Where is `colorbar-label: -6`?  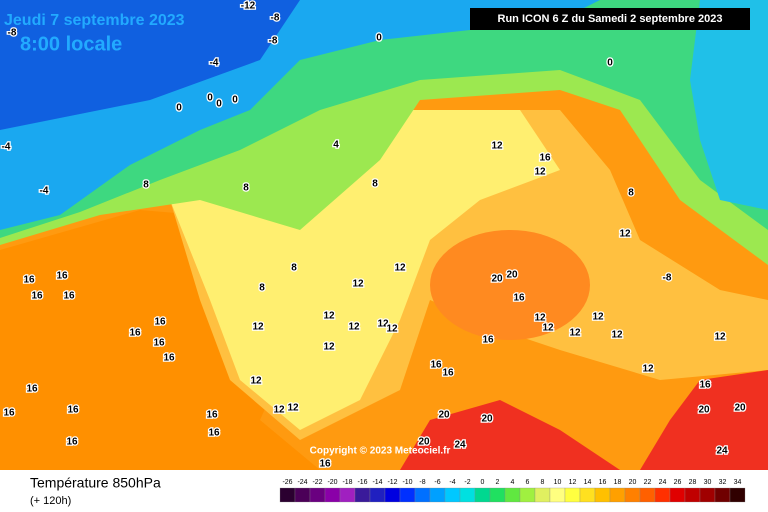 colorbar-label: -6 is located at coordinates (437, 482).